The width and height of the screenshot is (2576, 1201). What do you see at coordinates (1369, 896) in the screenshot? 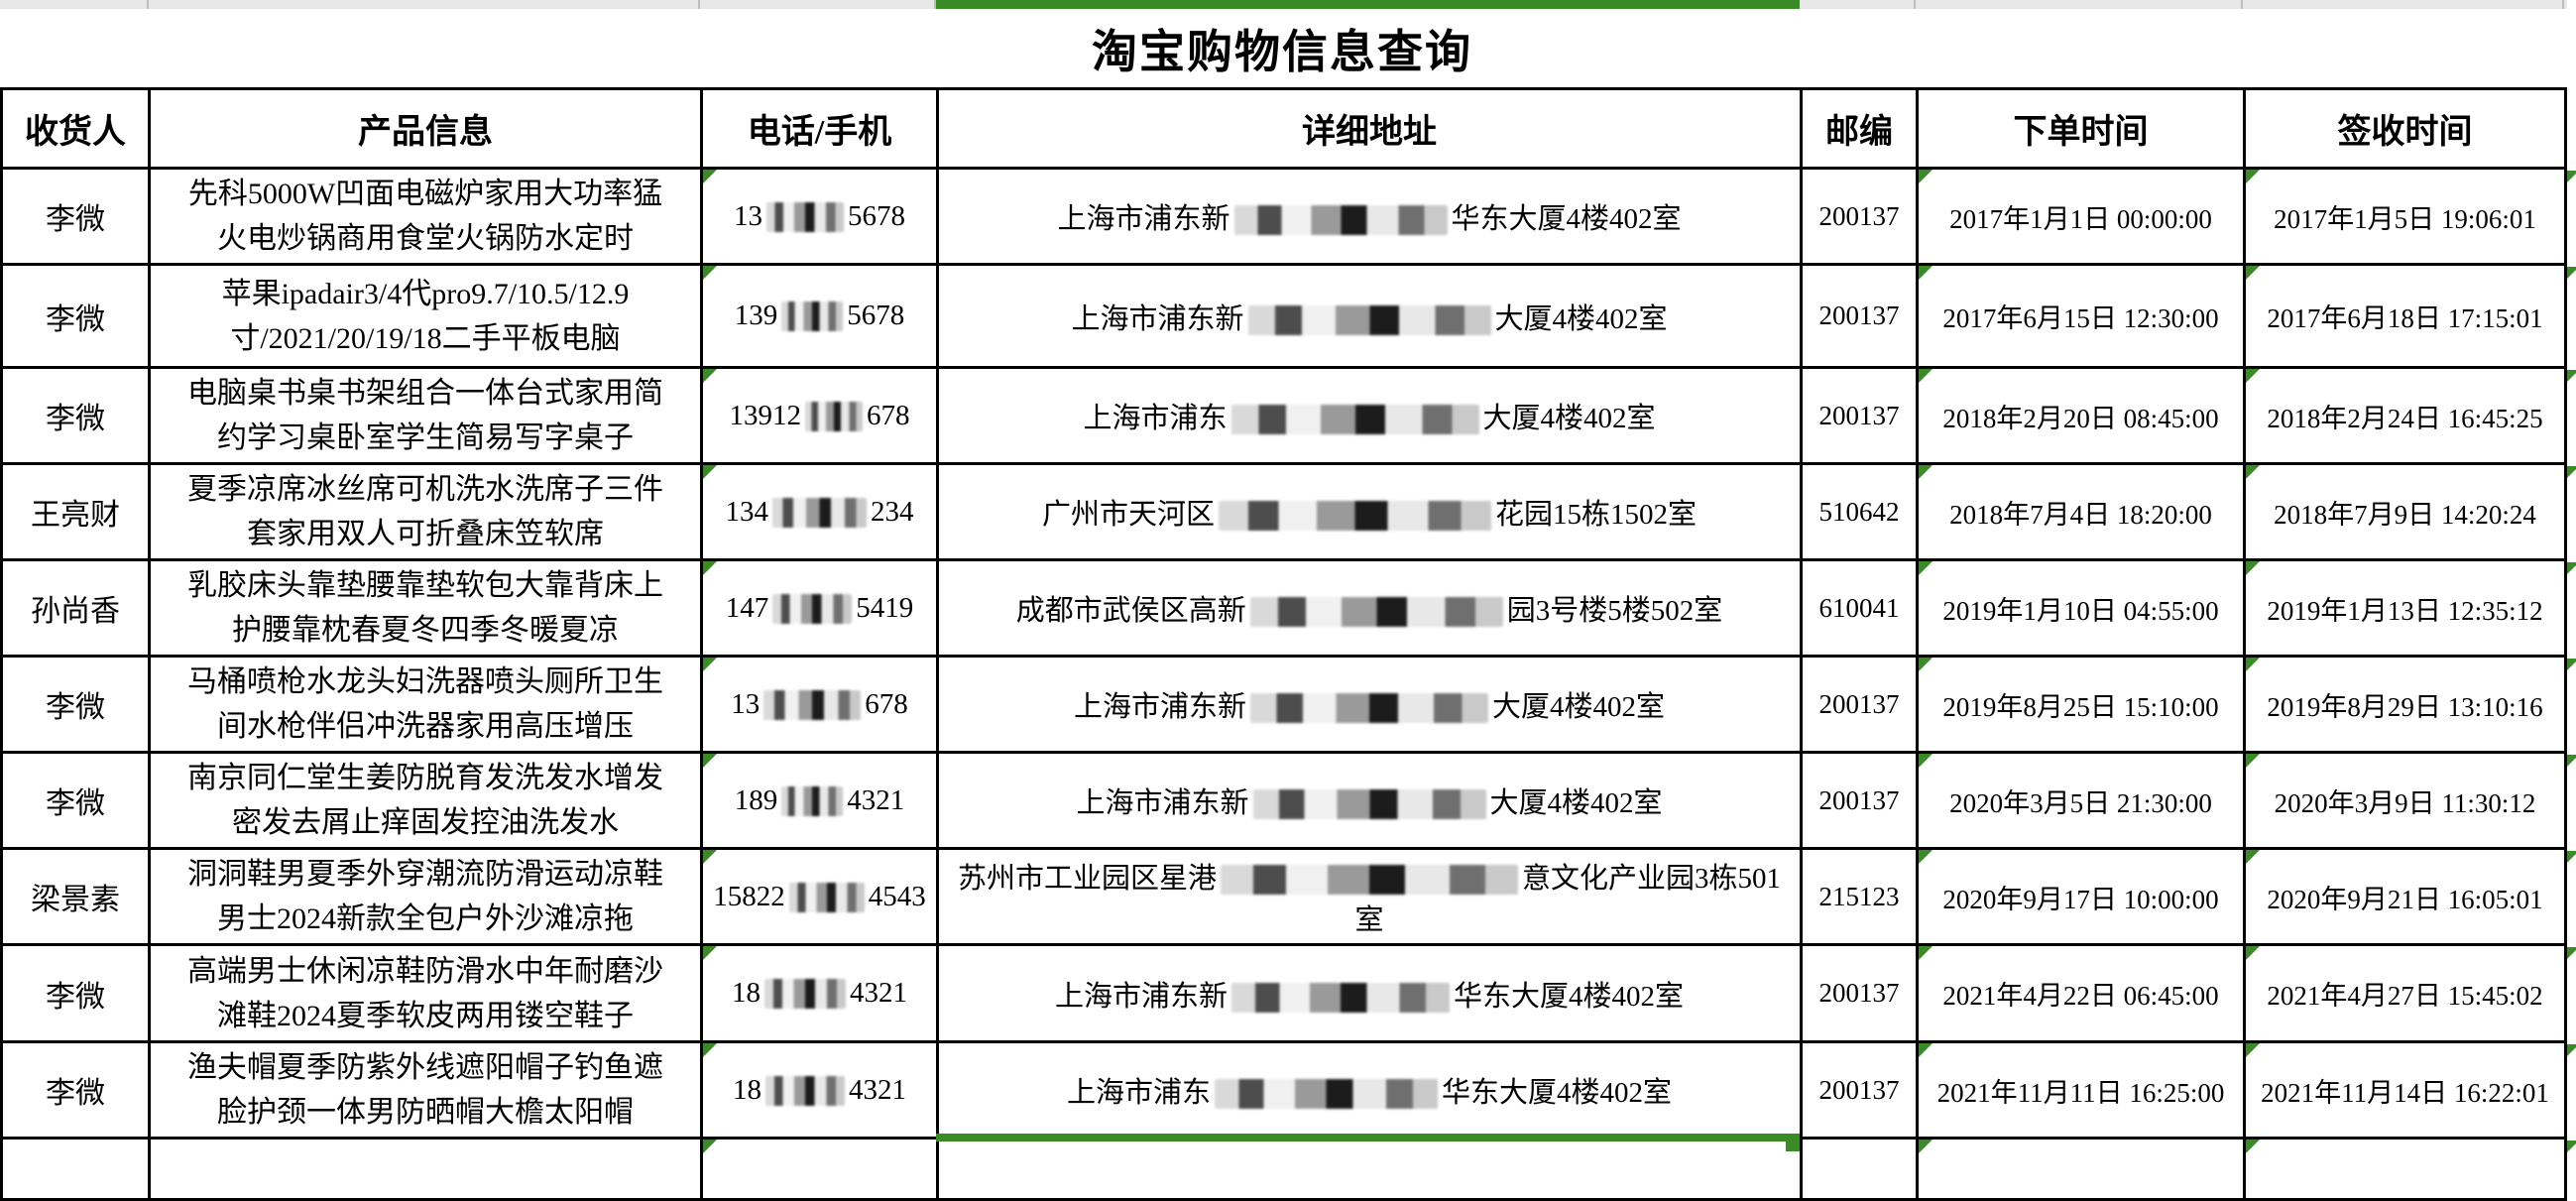
I see `address-cell: 苏州市工业园区星港 意文化产业园3栋501室` at bounding box center [1369, 896].